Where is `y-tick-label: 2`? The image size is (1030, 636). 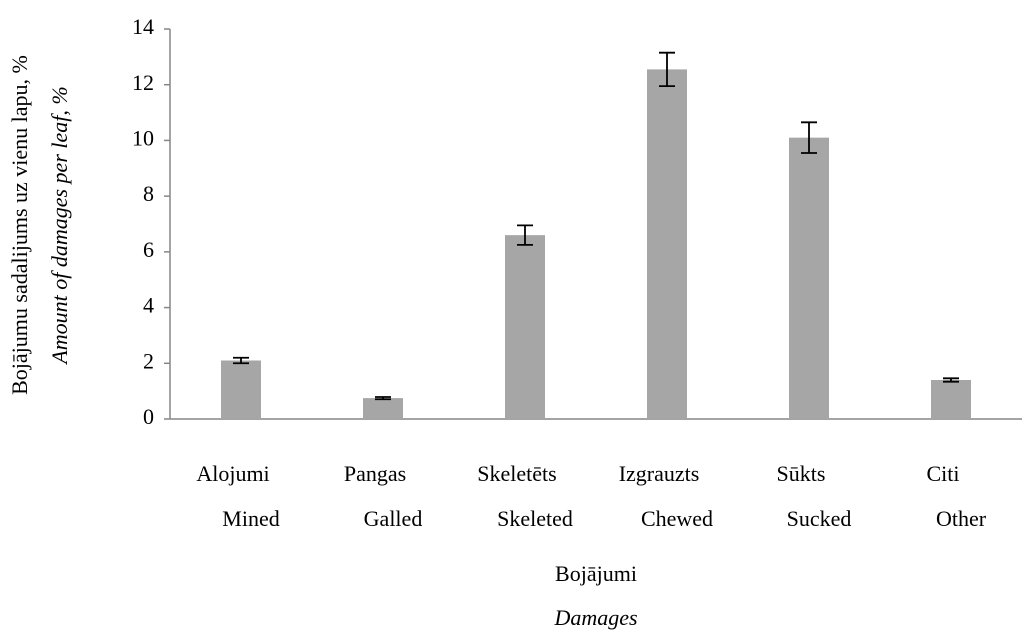
y-tick-label: 2 is located at coordinates (148, 360).